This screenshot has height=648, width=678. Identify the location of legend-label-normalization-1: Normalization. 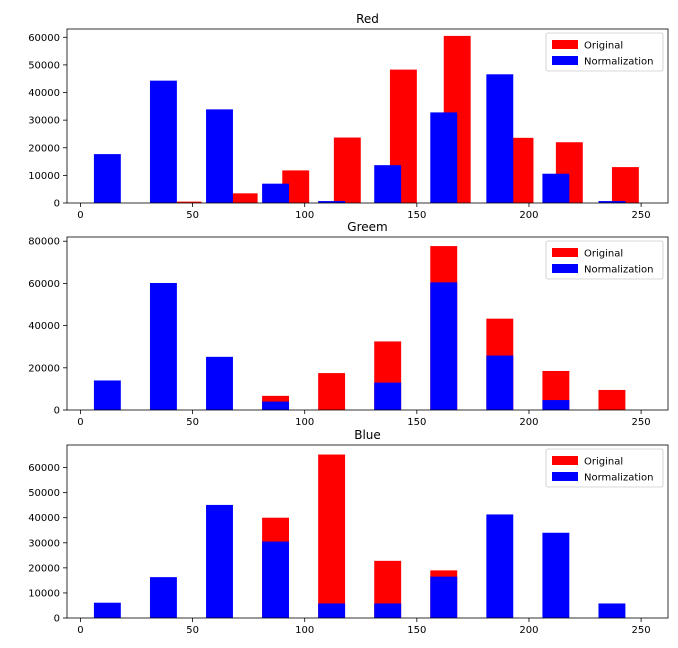
(619, 62).